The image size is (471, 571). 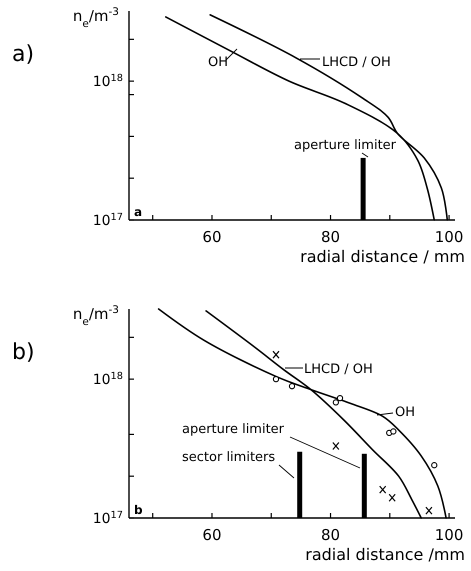 I want to click on x-axis-title: radial distance /mm, so click(x=385, y=554).